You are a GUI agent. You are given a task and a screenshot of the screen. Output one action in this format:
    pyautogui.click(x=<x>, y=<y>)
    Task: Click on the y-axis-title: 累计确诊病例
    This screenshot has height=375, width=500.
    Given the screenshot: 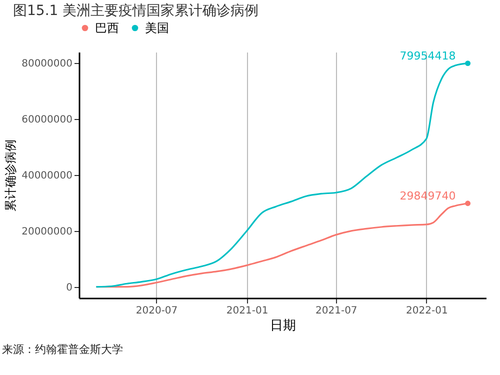 What is the action you would take?
    pyautogui.click(x=11, y=176)
    